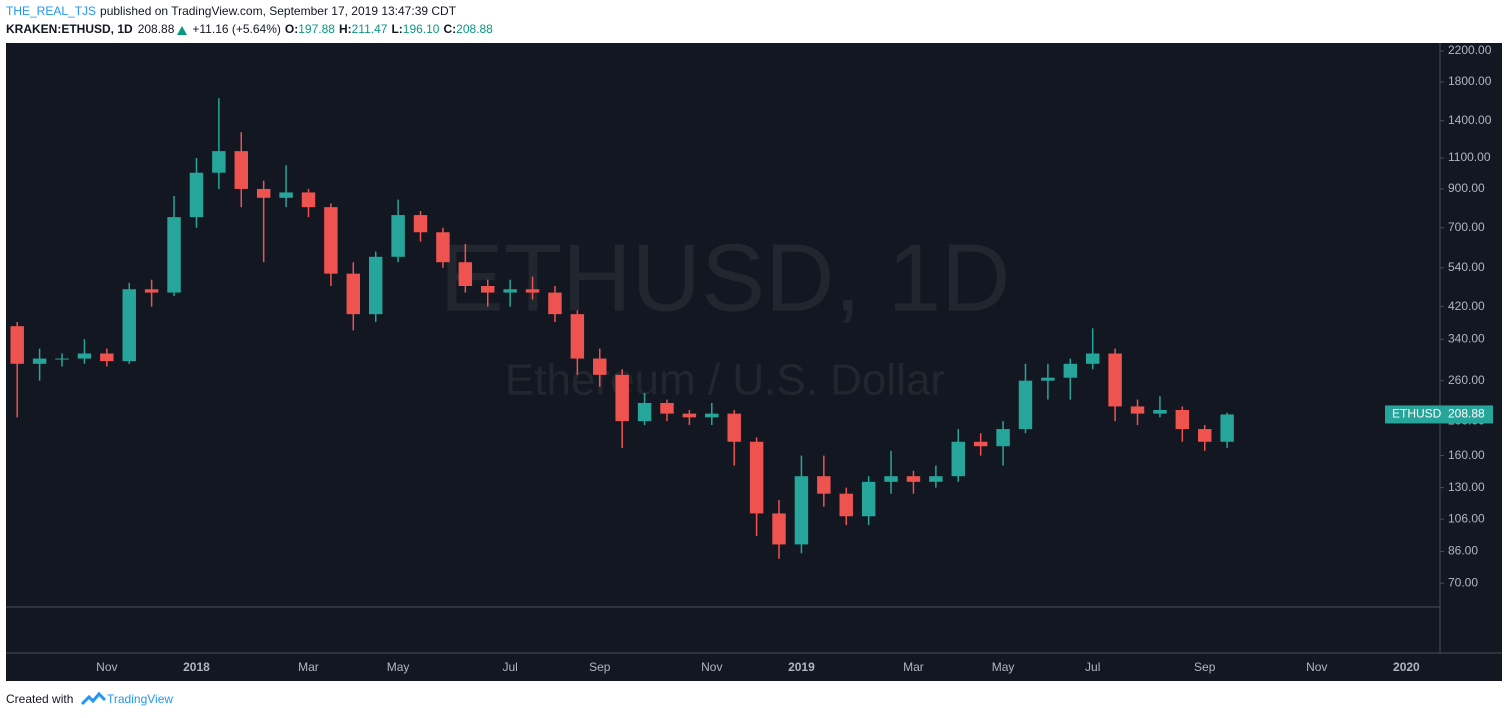  I want to click on y-tick-label: 2200.00, so click(1470, 50).